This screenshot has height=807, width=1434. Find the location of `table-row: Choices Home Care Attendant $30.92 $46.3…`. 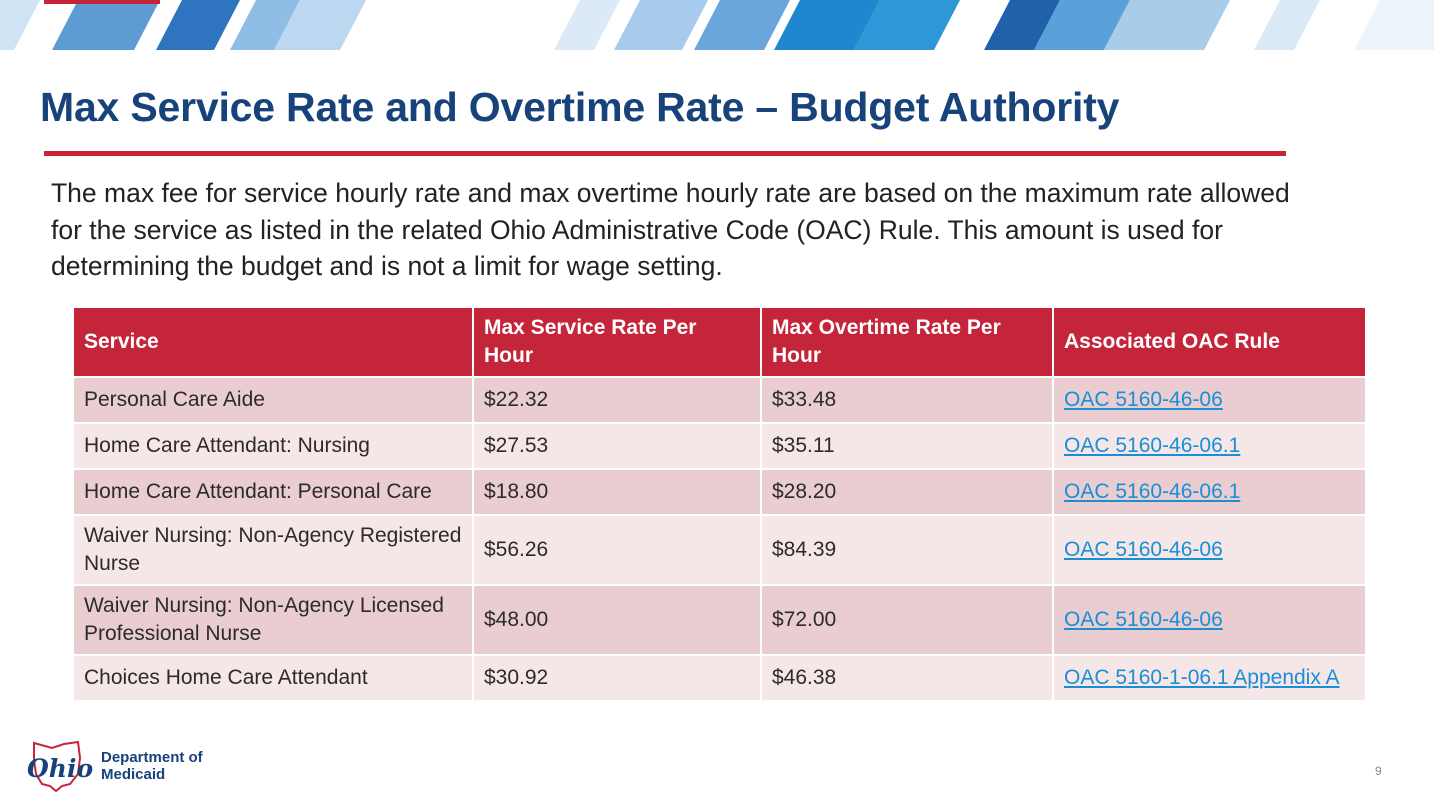

table-row: Choices Home Care Attendant $30.92 $46.3… is located at coordinates (719, 678).